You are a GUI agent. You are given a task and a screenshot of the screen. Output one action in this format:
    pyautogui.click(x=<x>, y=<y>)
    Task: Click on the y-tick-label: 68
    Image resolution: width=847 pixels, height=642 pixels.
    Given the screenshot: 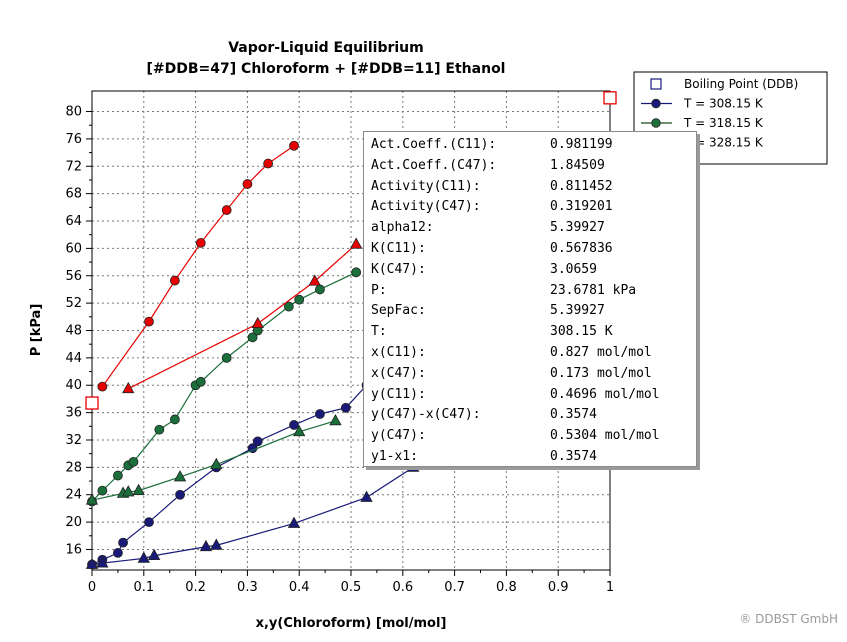 What is the action you would take?
    pyautogui.click(x=73, y=194)
    